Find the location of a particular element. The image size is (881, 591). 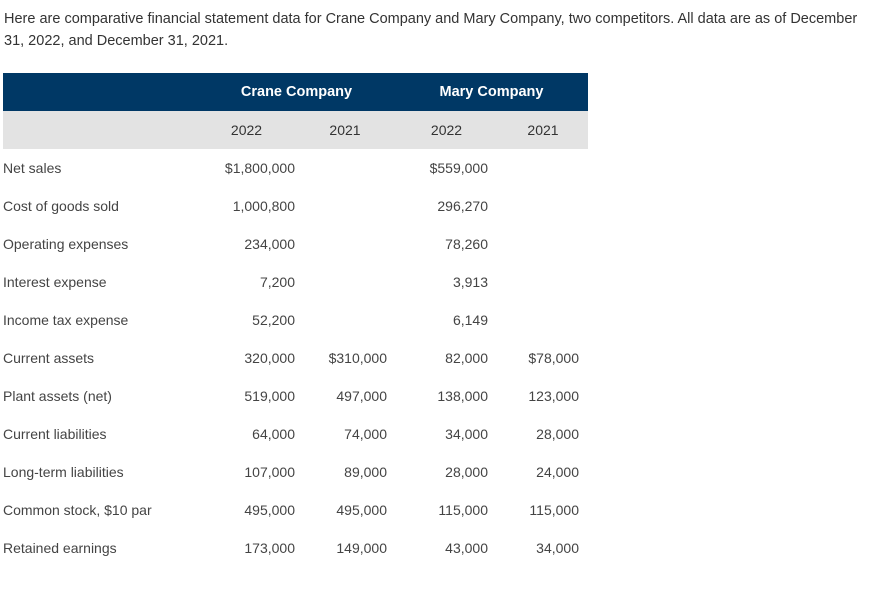

mary-2022-value: 3,913 is located at coordinates (470, 282).